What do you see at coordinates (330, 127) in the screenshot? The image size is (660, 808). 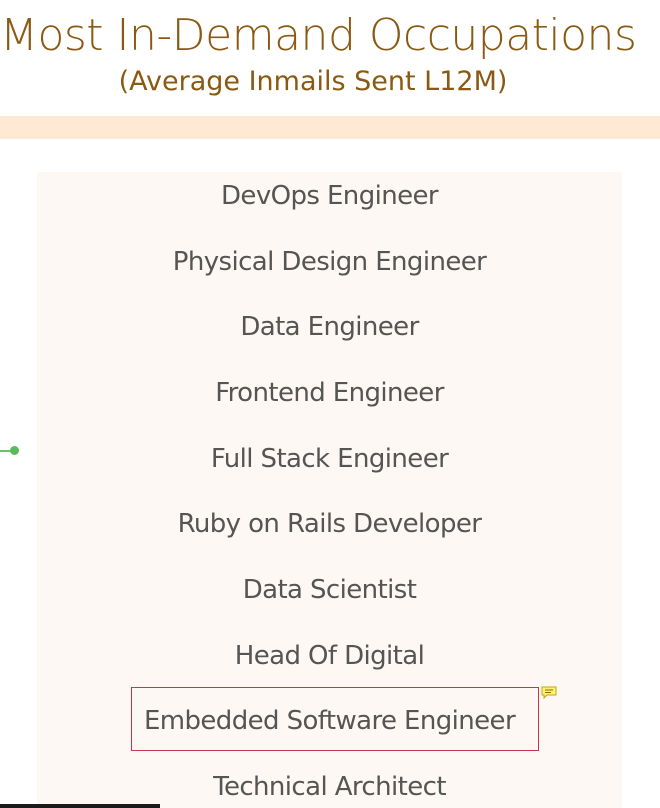 I see `header-divider-band` at bounding box center [330, 127].